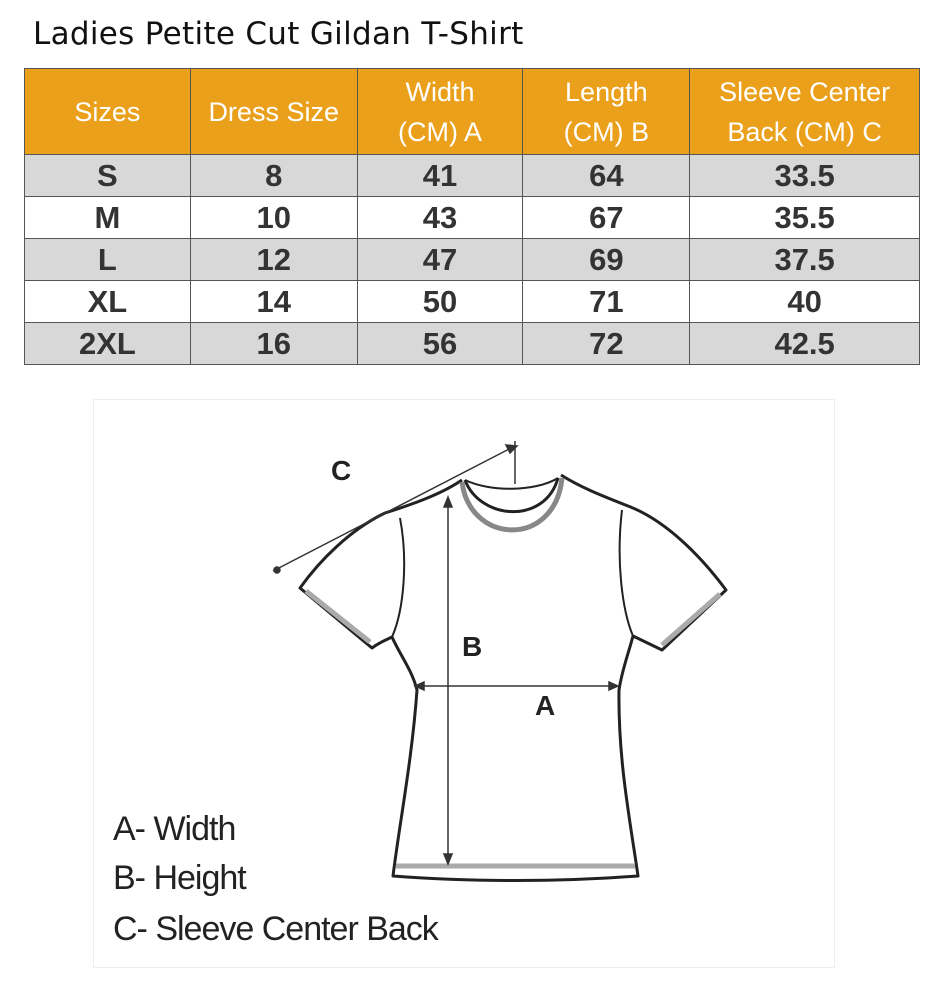 The height and width of the screenshot is (1007, 940). I want to click on table-cell: S, so click(107, 175).